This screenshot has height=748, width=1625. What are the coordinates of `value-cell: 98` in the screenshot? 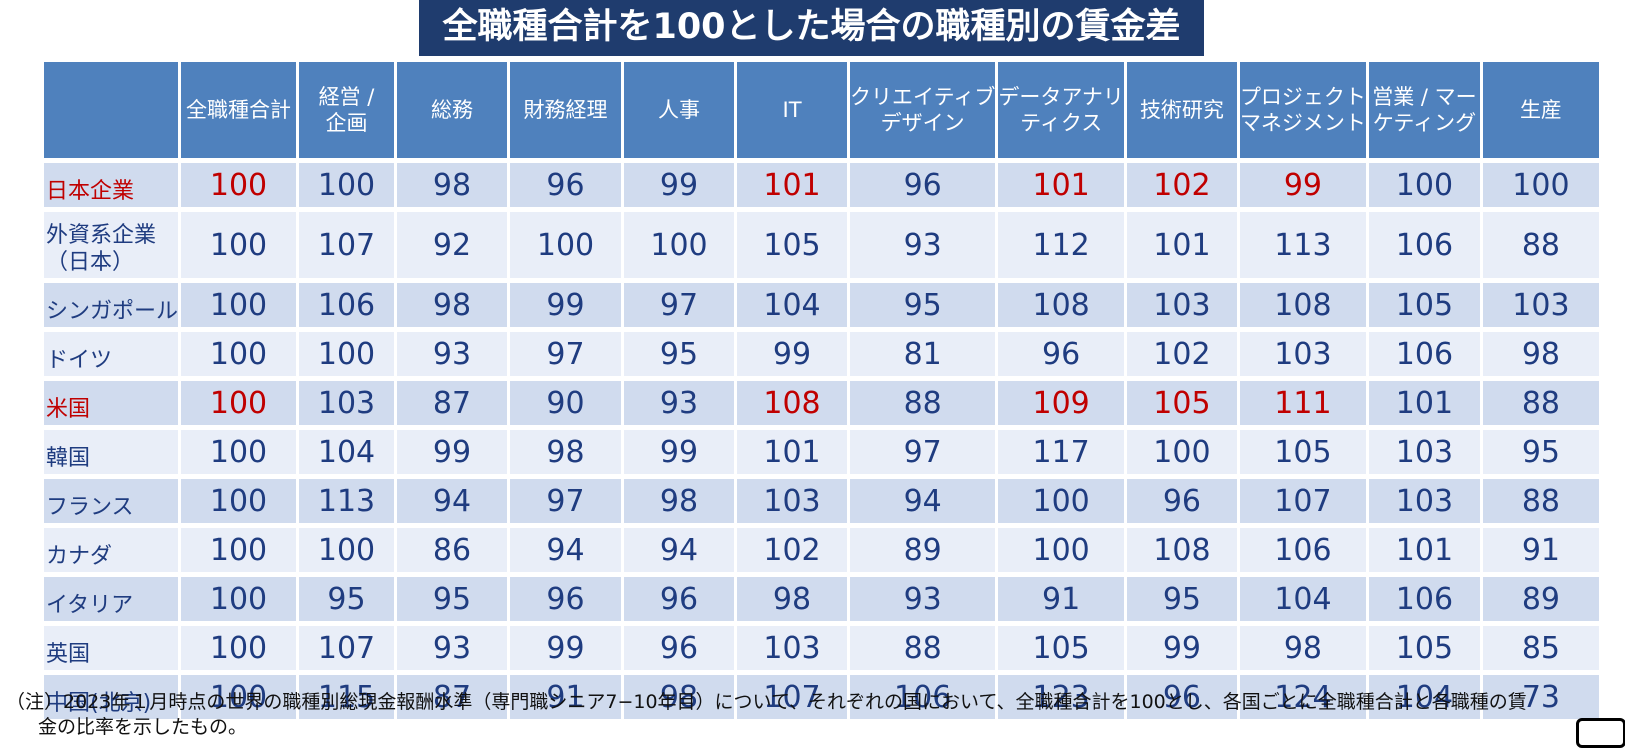 It's located at (452, 305).